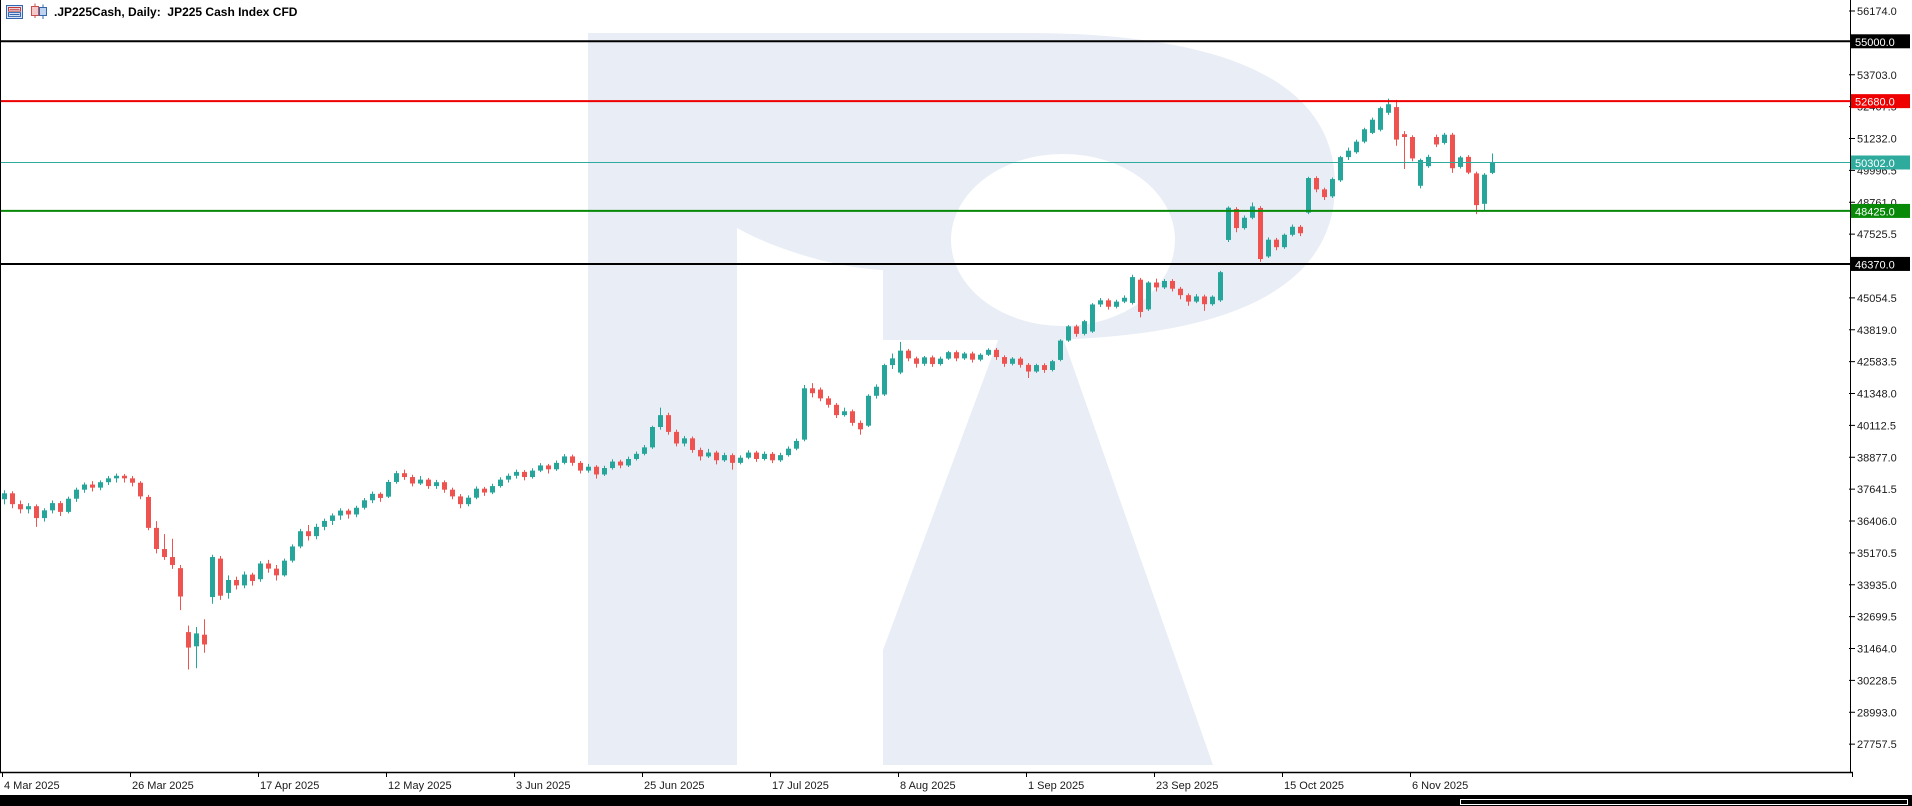 This screenshot has height=806, width=1912. What do you see at coordinates (15, 12) in the screenshot?
I see `chart-list-icon` at bounding box center [15, 12].